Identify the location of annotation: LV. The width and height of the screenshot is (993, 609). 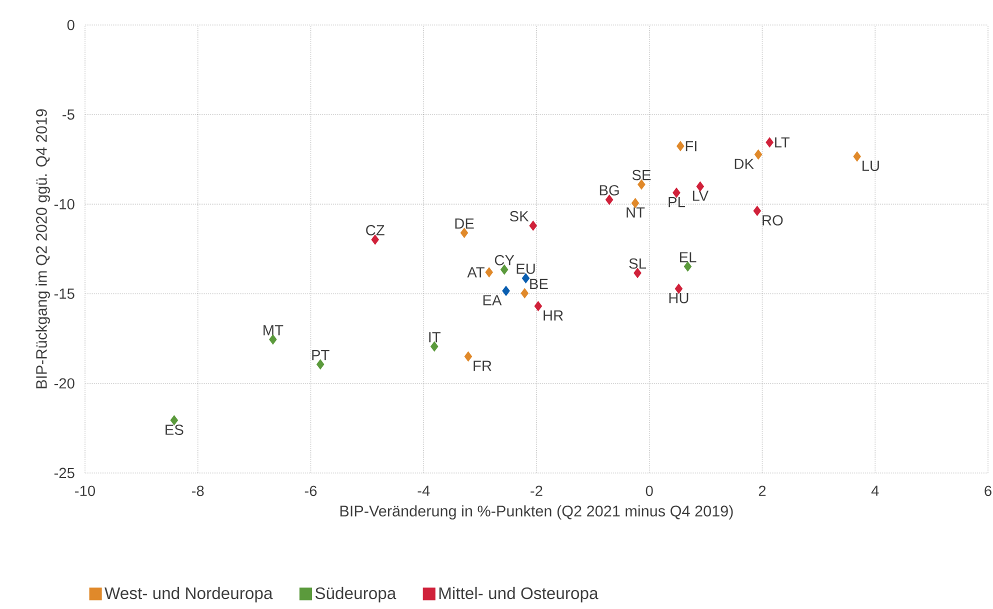
(700, 195).